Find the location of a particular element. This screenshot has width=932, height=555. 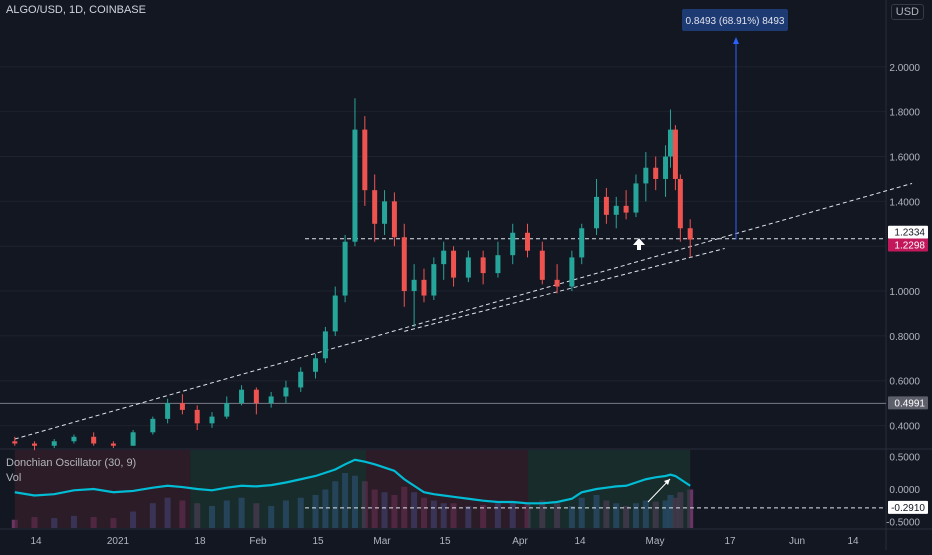

osc-tick-label: 0.0000 is located at coordinates (904, 490).